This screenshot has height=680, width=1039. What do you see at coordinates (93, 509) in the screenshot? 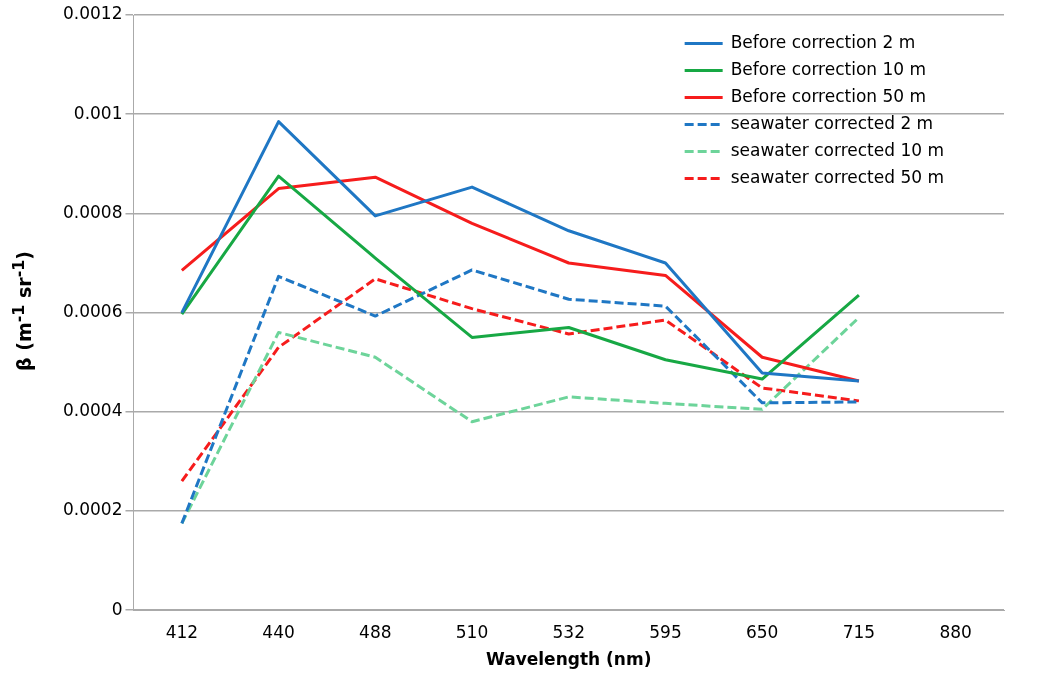
I see `y-tick-label: 0.0002` at bounding box center [93, 509].